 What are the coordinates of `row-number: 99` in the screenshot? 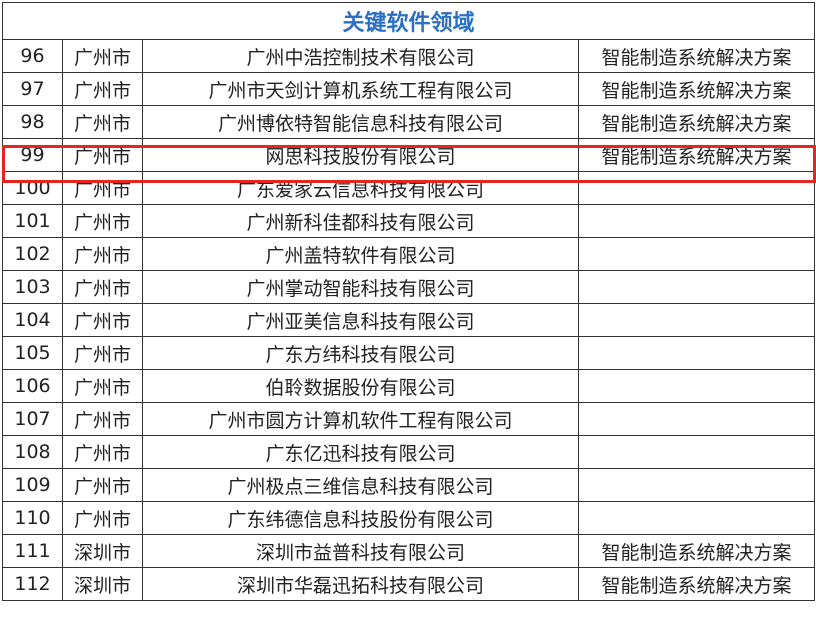 It's located at (32, 155).